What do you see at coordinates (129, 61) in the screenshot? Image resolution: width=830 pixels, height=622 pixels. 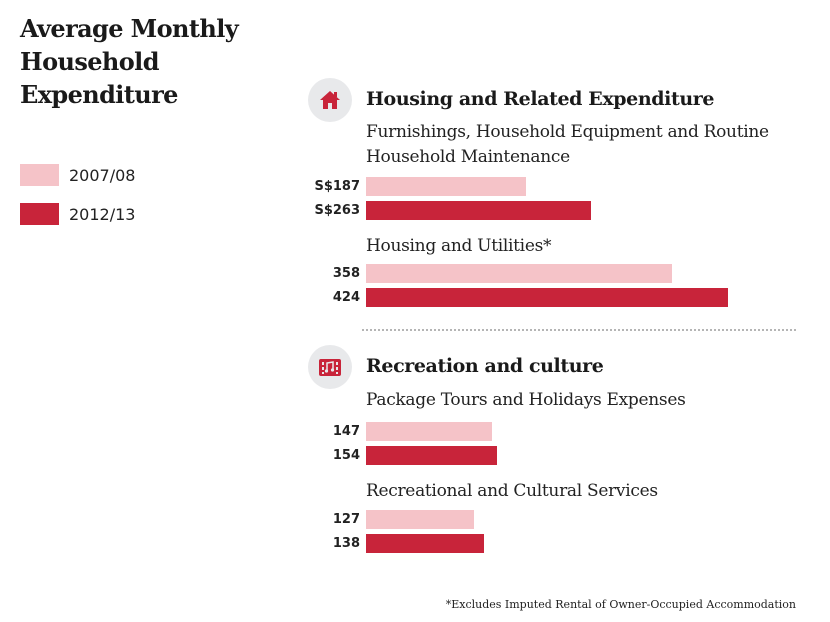 I see `chart-title: Average Monthly Household Expenditure` at bounding box center [129, 61].